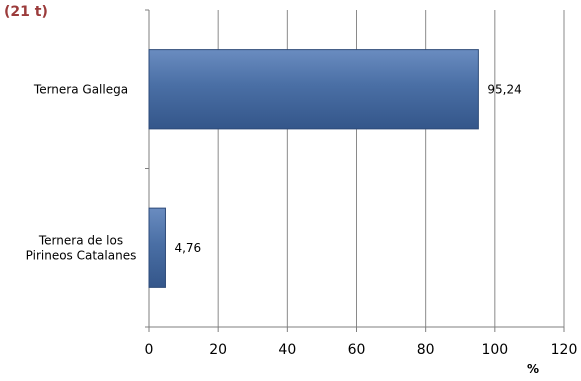  What do you see at coordinates (26, 12) in the screenshot?
I see `chart-title-fragment: (21 t)` at bounding box center [26, 12].